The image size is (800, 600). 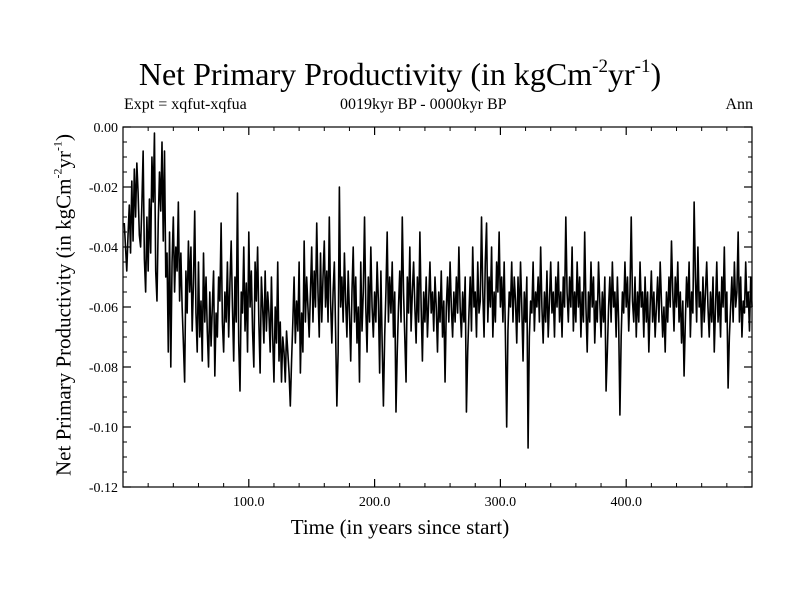 I want to click on y-tick-label: -0.08, so click(x=103, y=368).